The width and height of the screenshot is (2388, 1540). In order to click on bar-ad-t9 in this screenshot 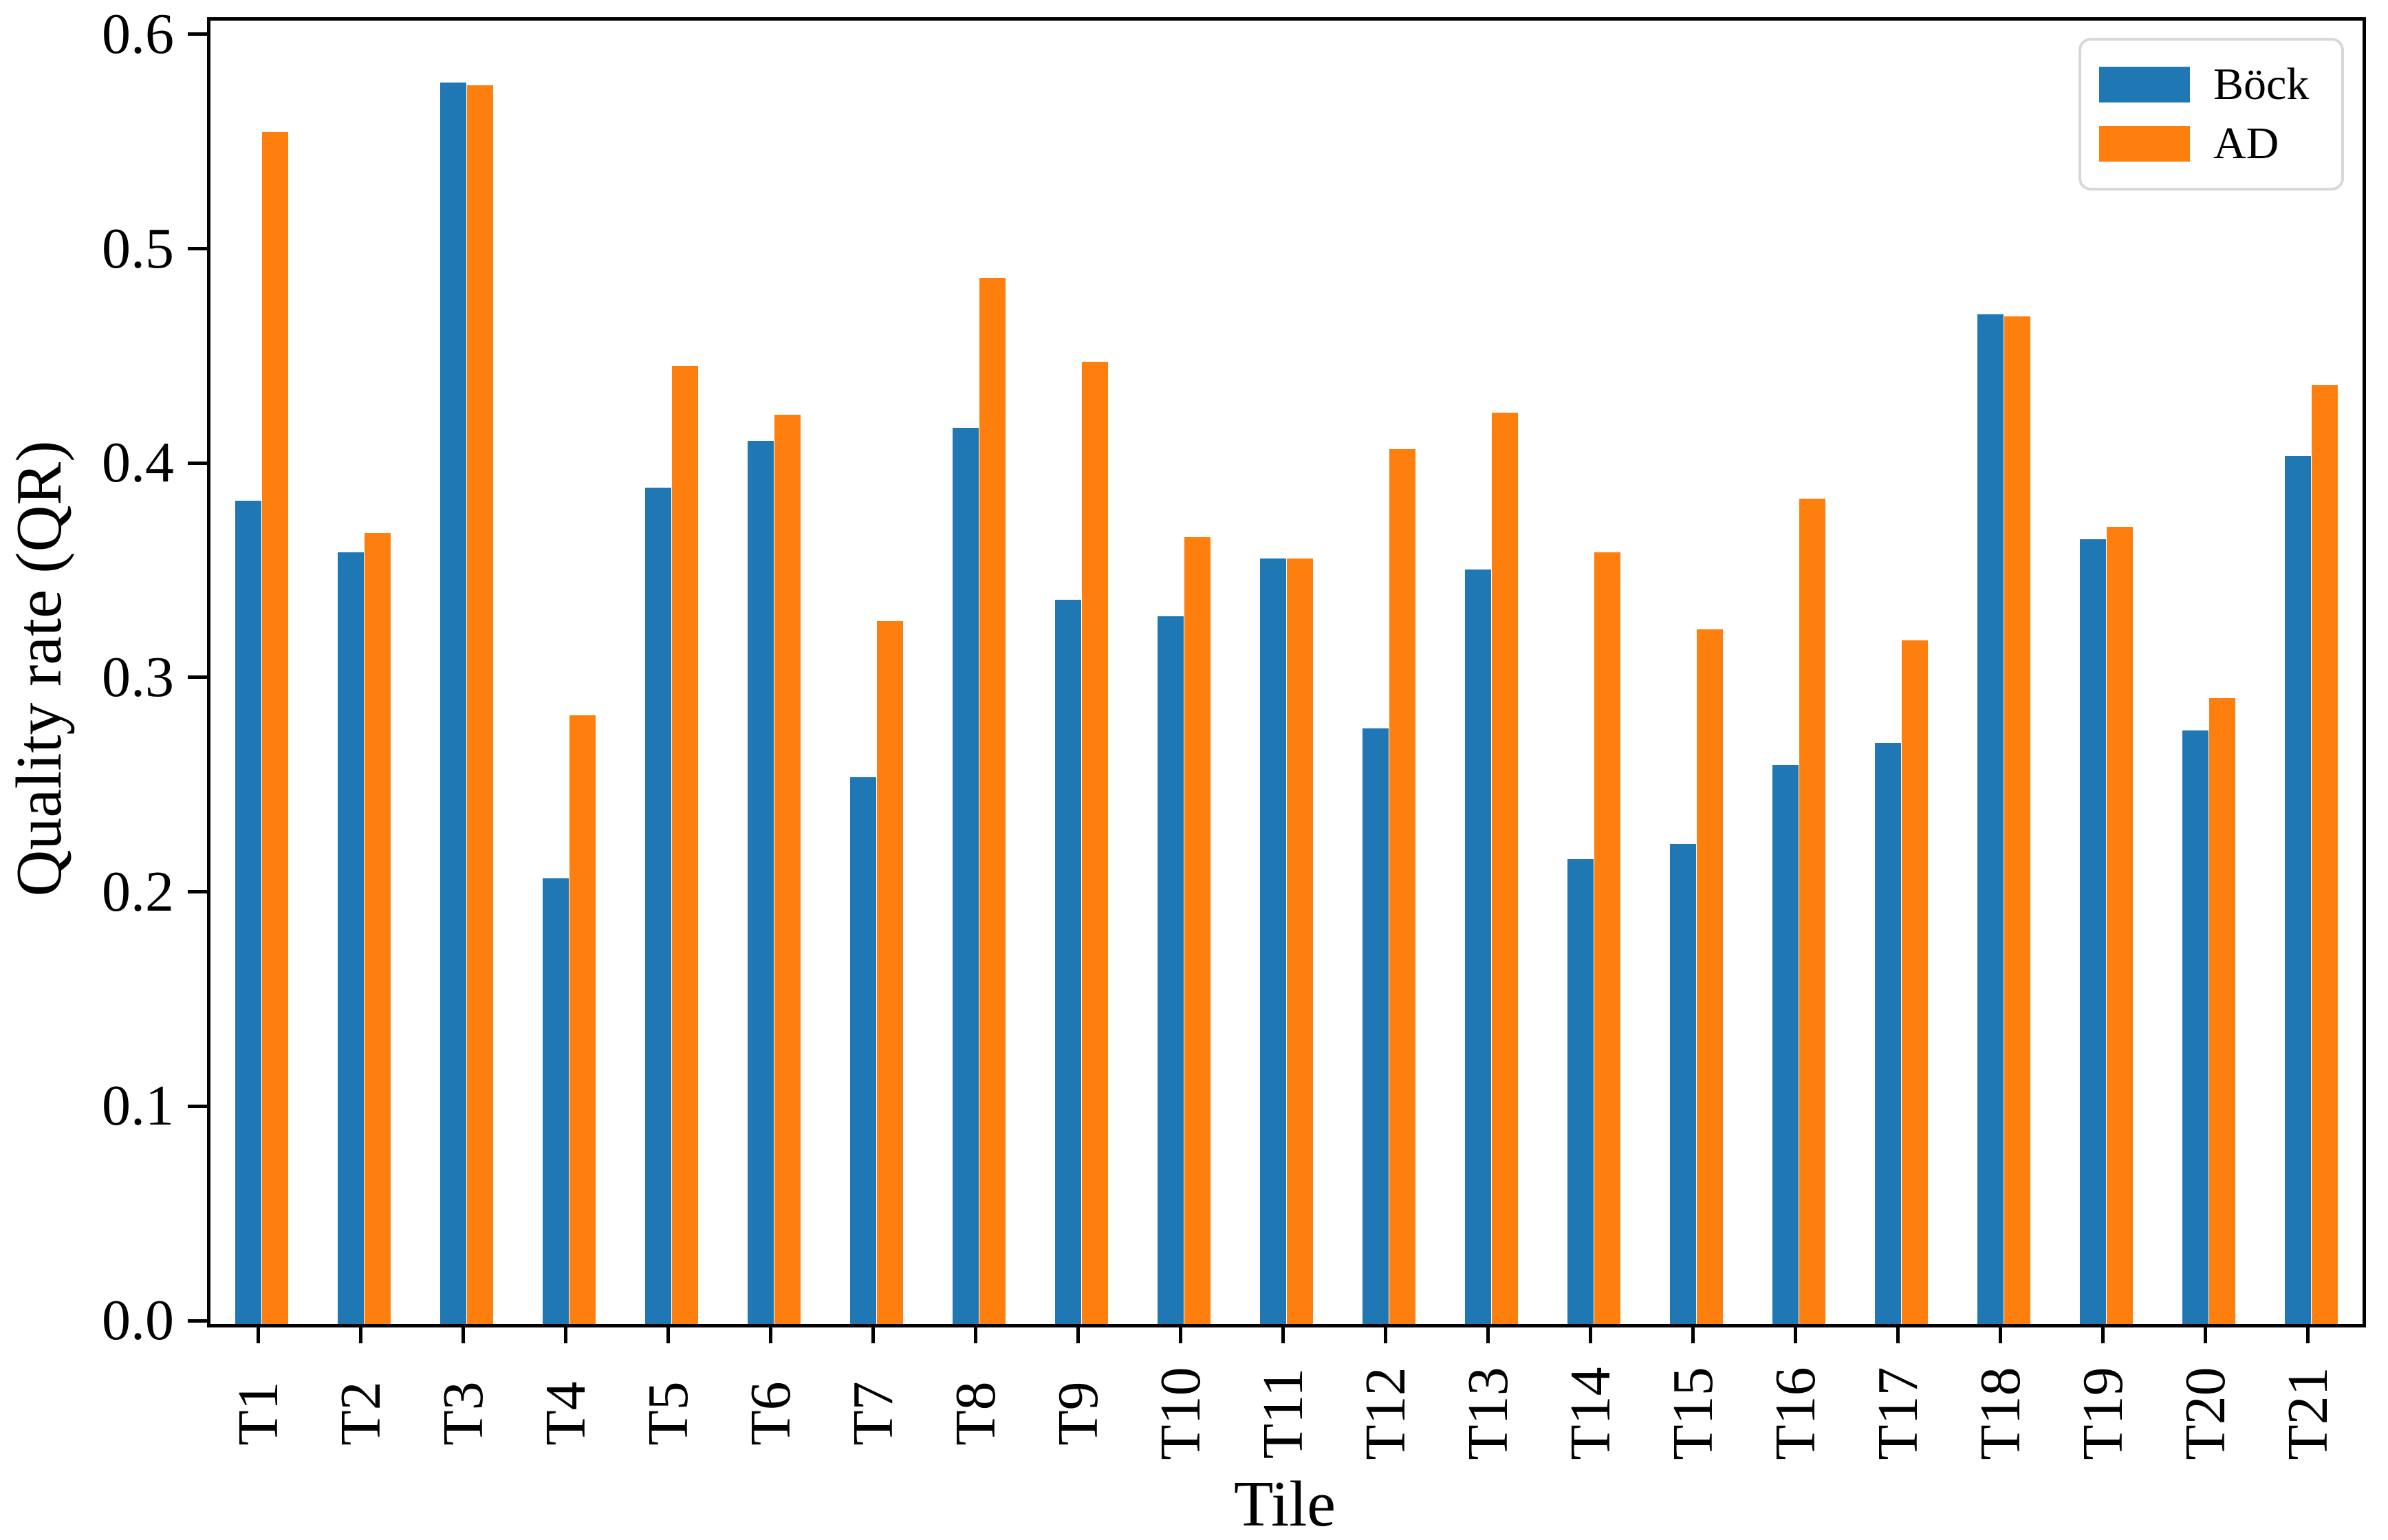, I will do `click(1095, 842)`.